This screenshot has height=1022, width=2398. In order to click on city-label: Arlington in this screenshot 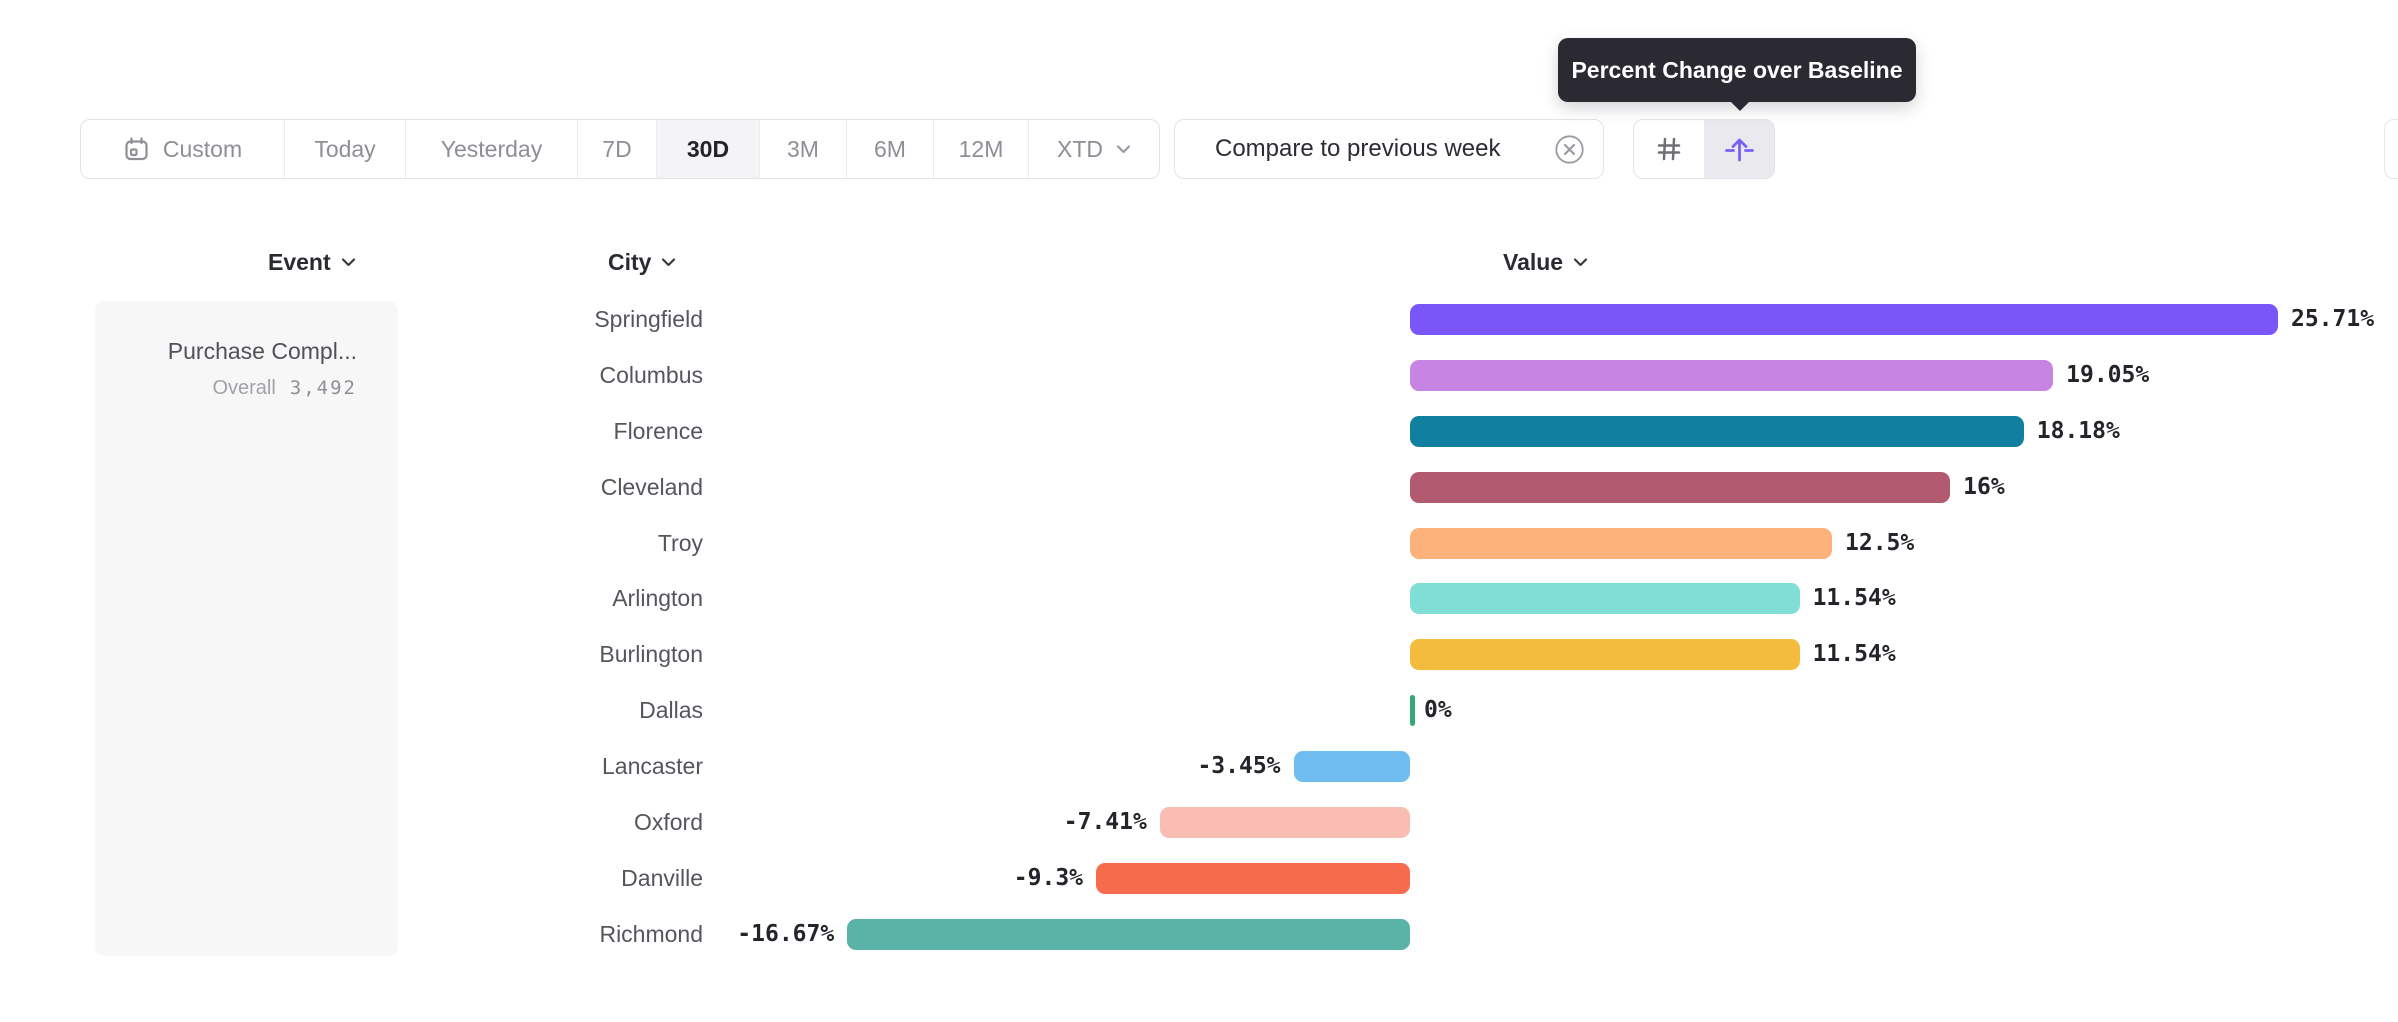, I will do `click(657, 598)`.